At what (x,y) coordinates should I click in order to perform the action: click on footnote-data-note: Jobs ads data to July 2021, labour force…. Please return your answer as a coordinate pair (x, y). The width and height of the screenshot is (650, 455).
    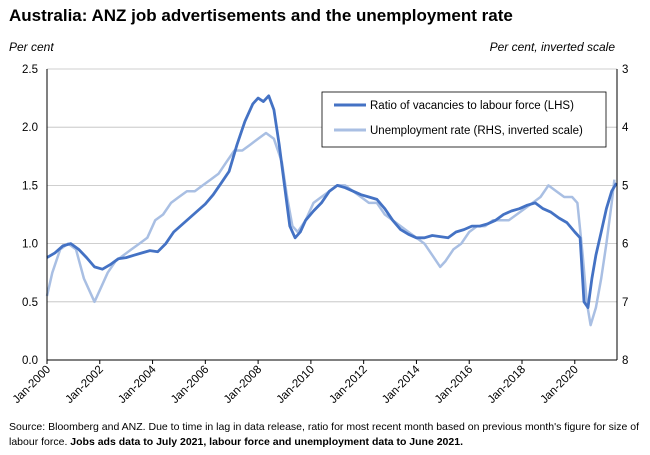
    Looking at the image, I should click on (266, 442).